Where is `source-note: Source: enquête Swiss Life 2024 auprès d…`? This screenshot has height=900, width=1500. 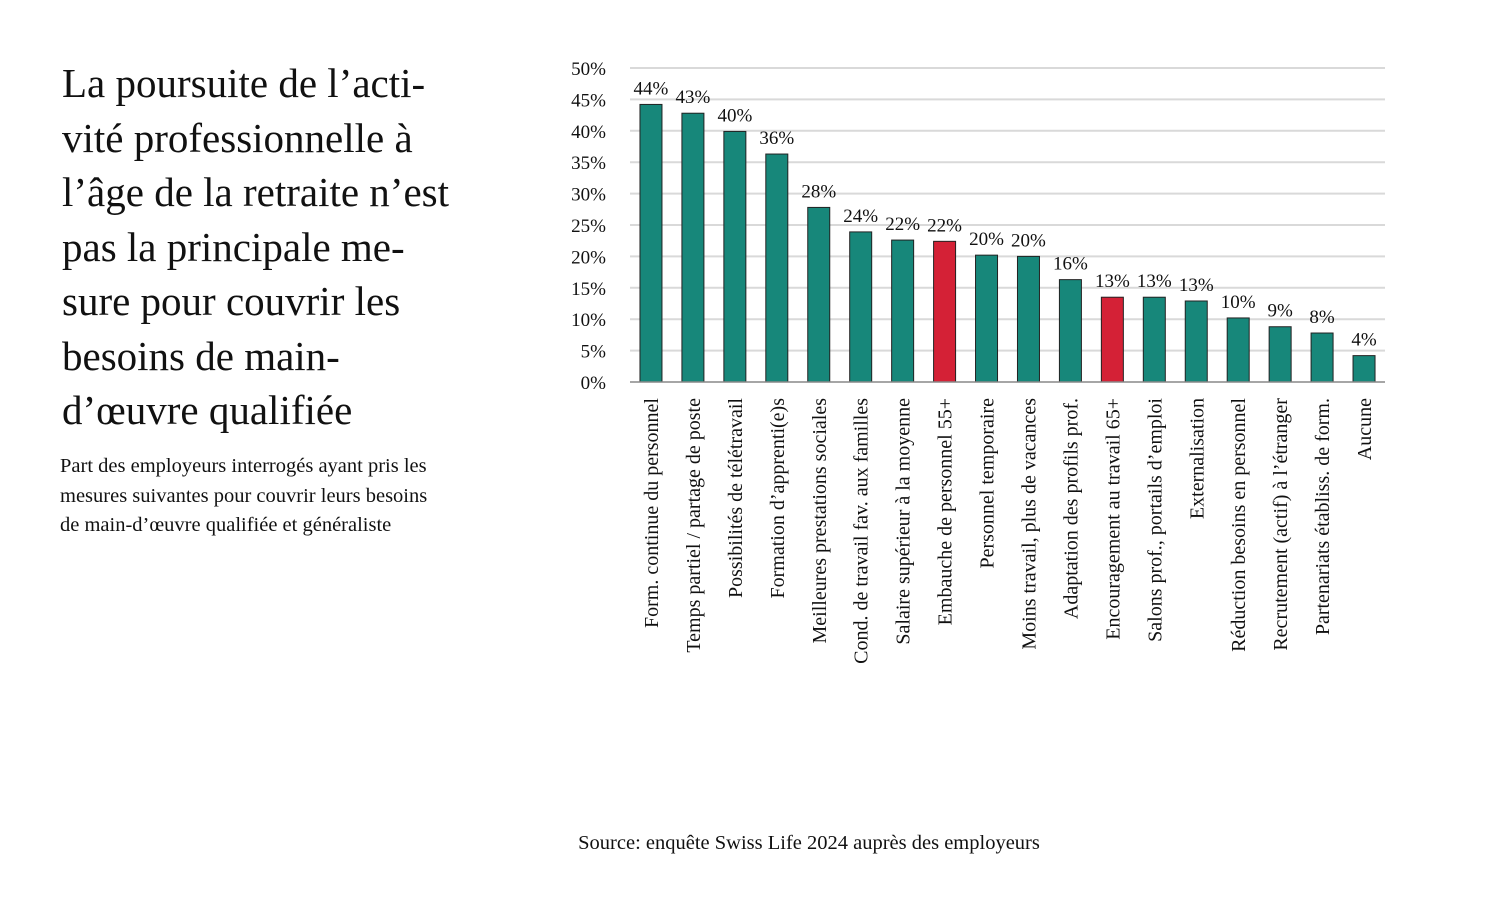 source-note: Source: enquête Swiss Life 2024 auprès d… is located at coordinates (809, 843).